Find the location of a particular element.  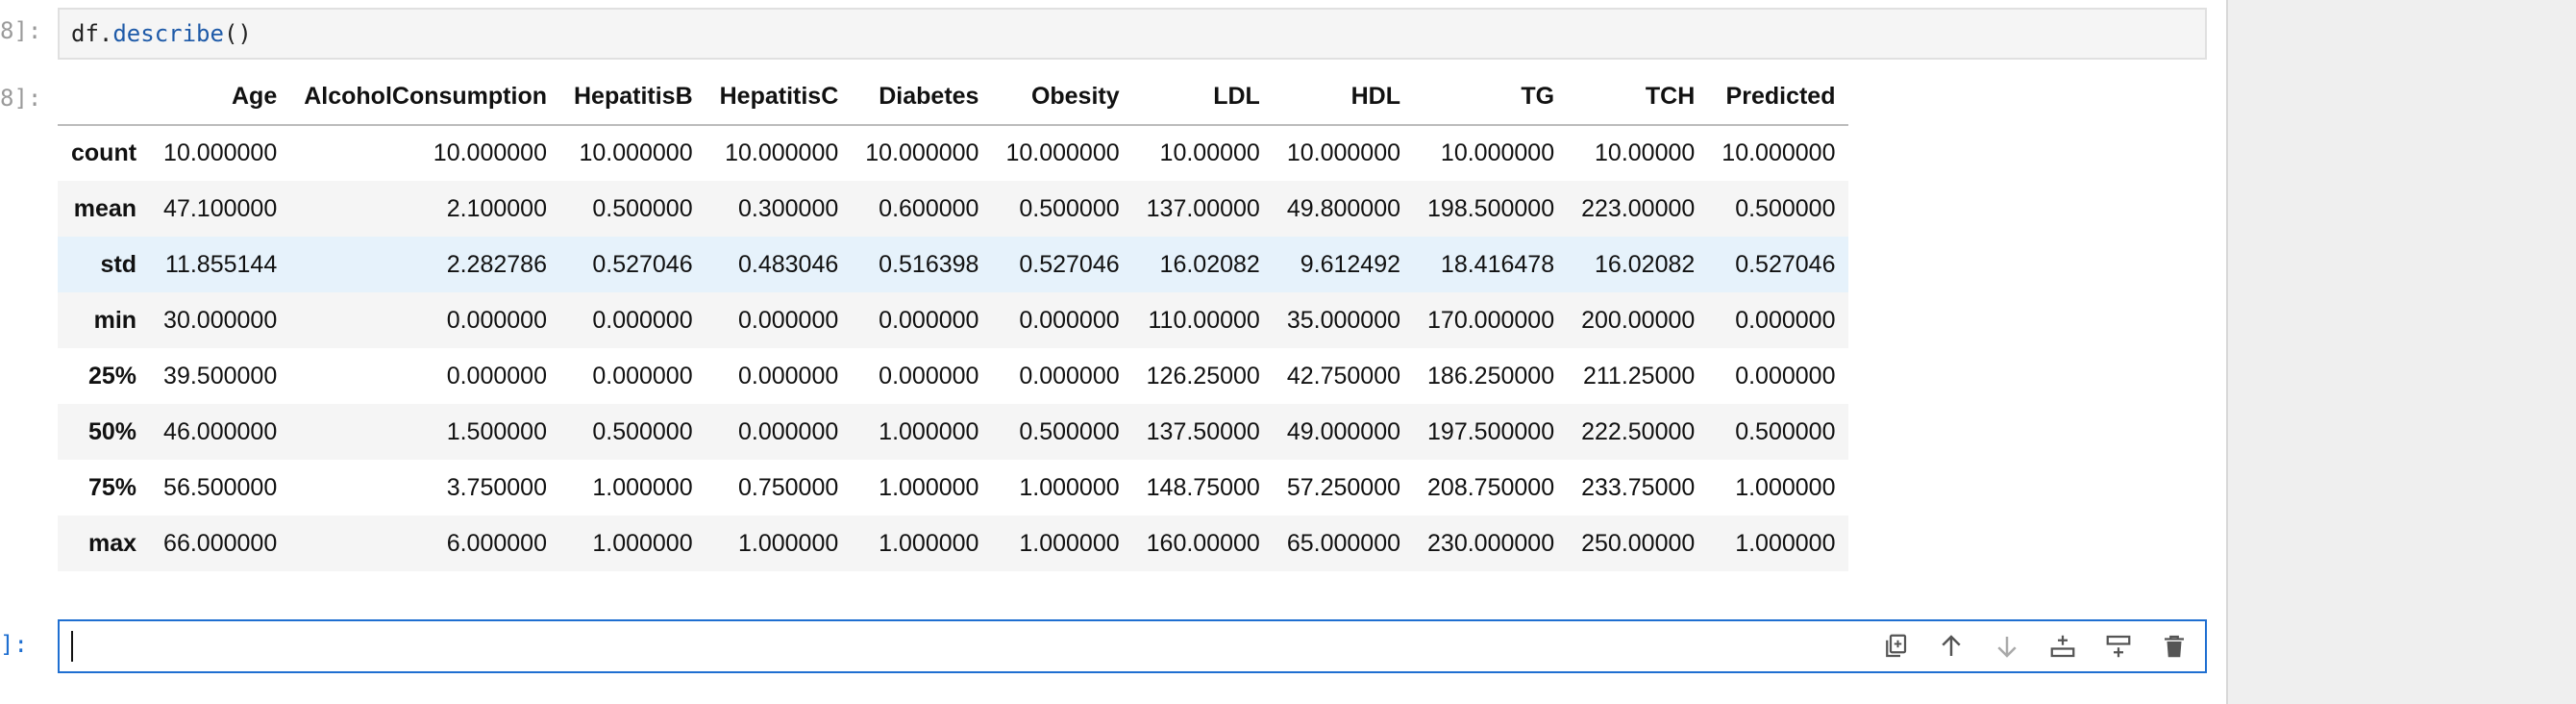

move-cell-up-button is located at coordinates (1951, 646).